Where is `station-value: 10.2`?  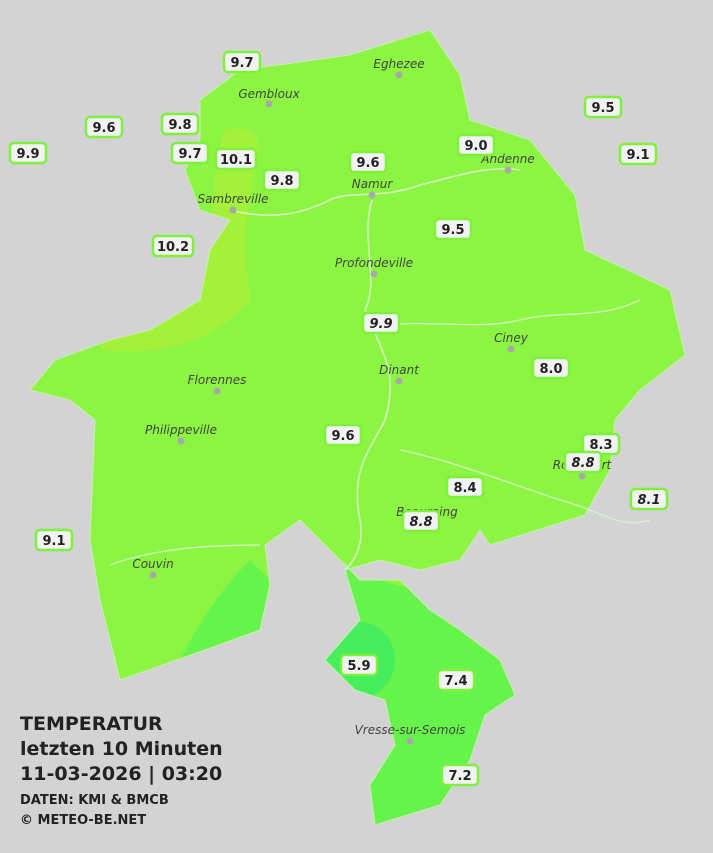
station-value: 10.2 is located at coordinates (173, 247).